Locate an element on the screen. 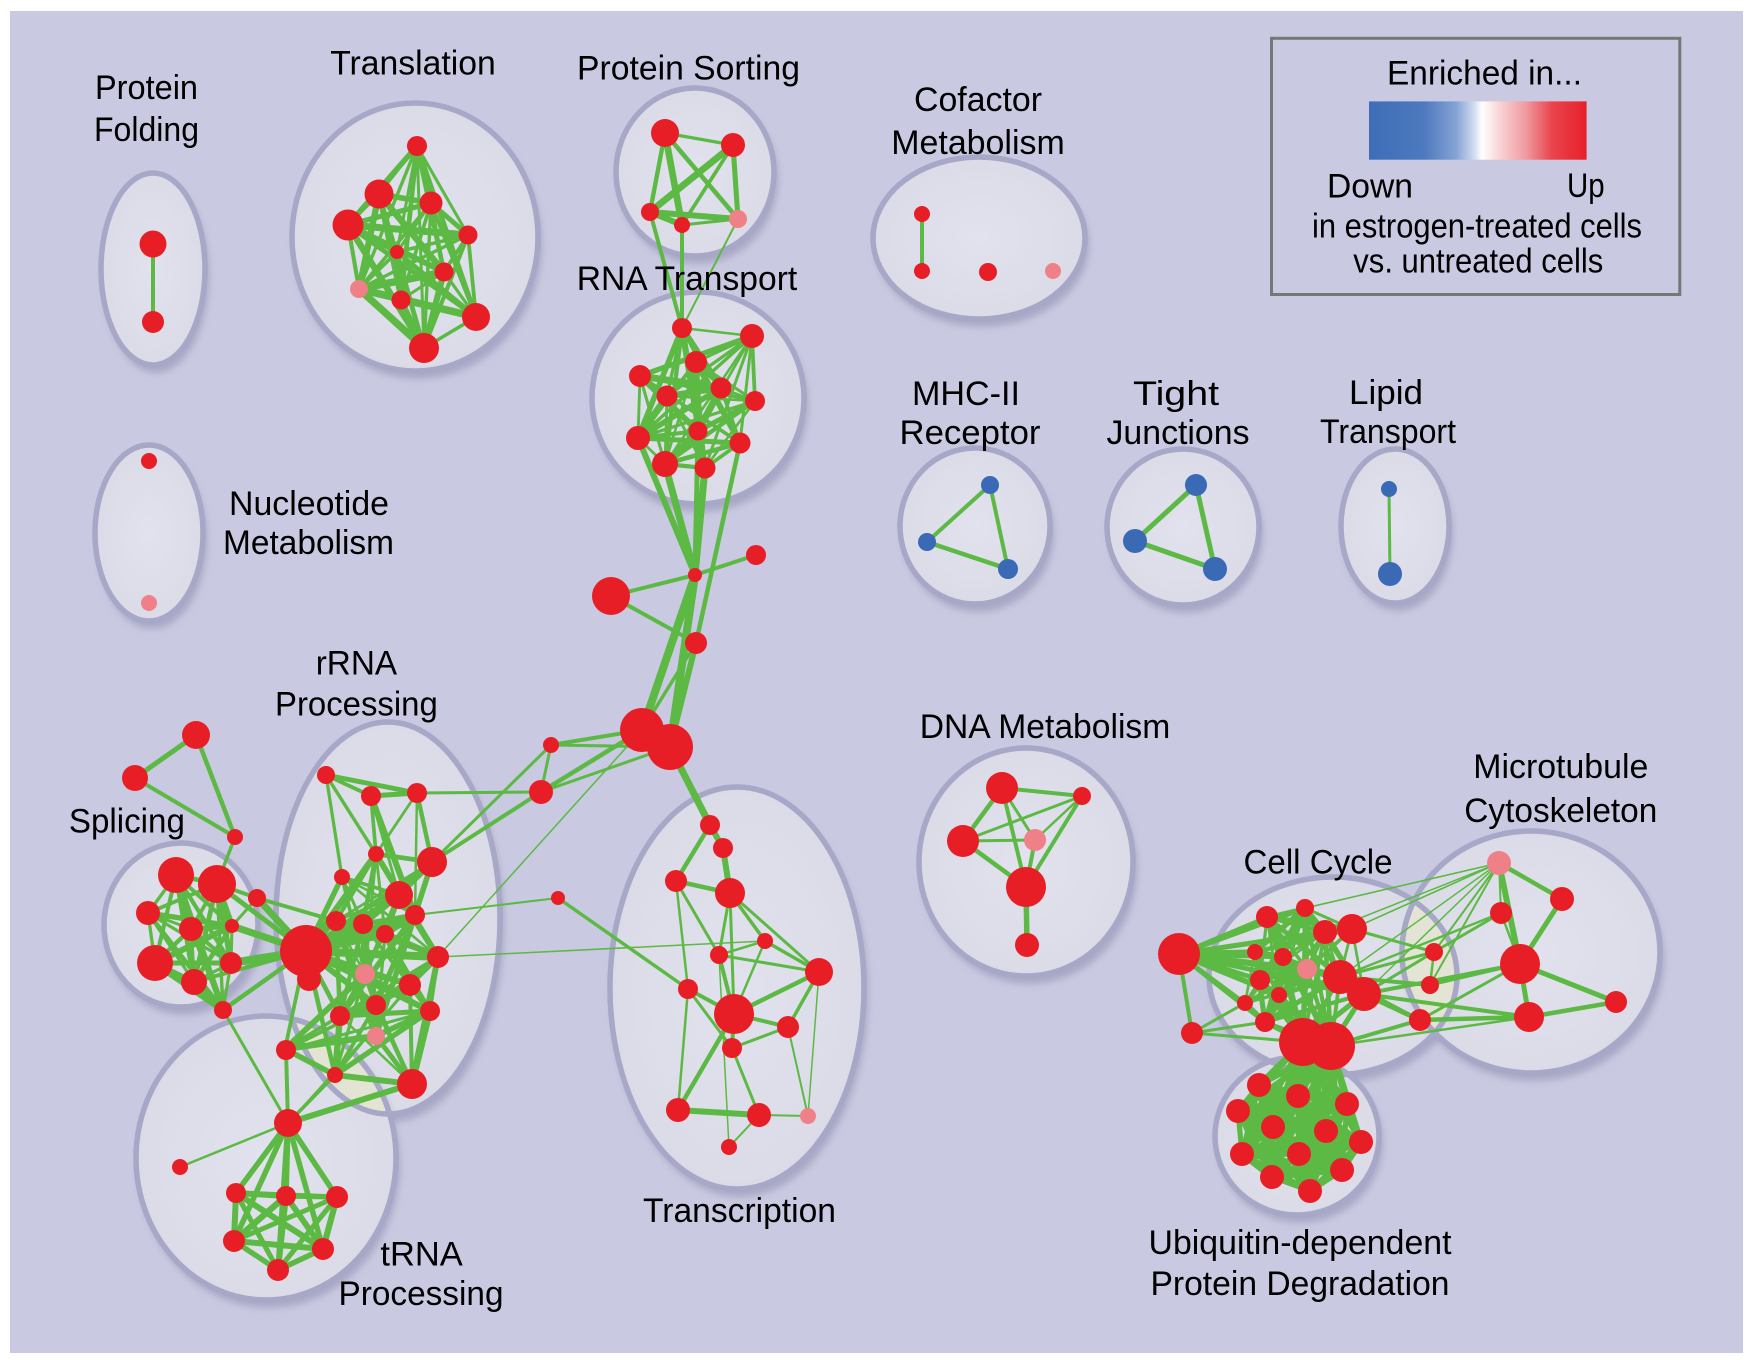  svg-text: Receptor is located at coordinates (970, 433).